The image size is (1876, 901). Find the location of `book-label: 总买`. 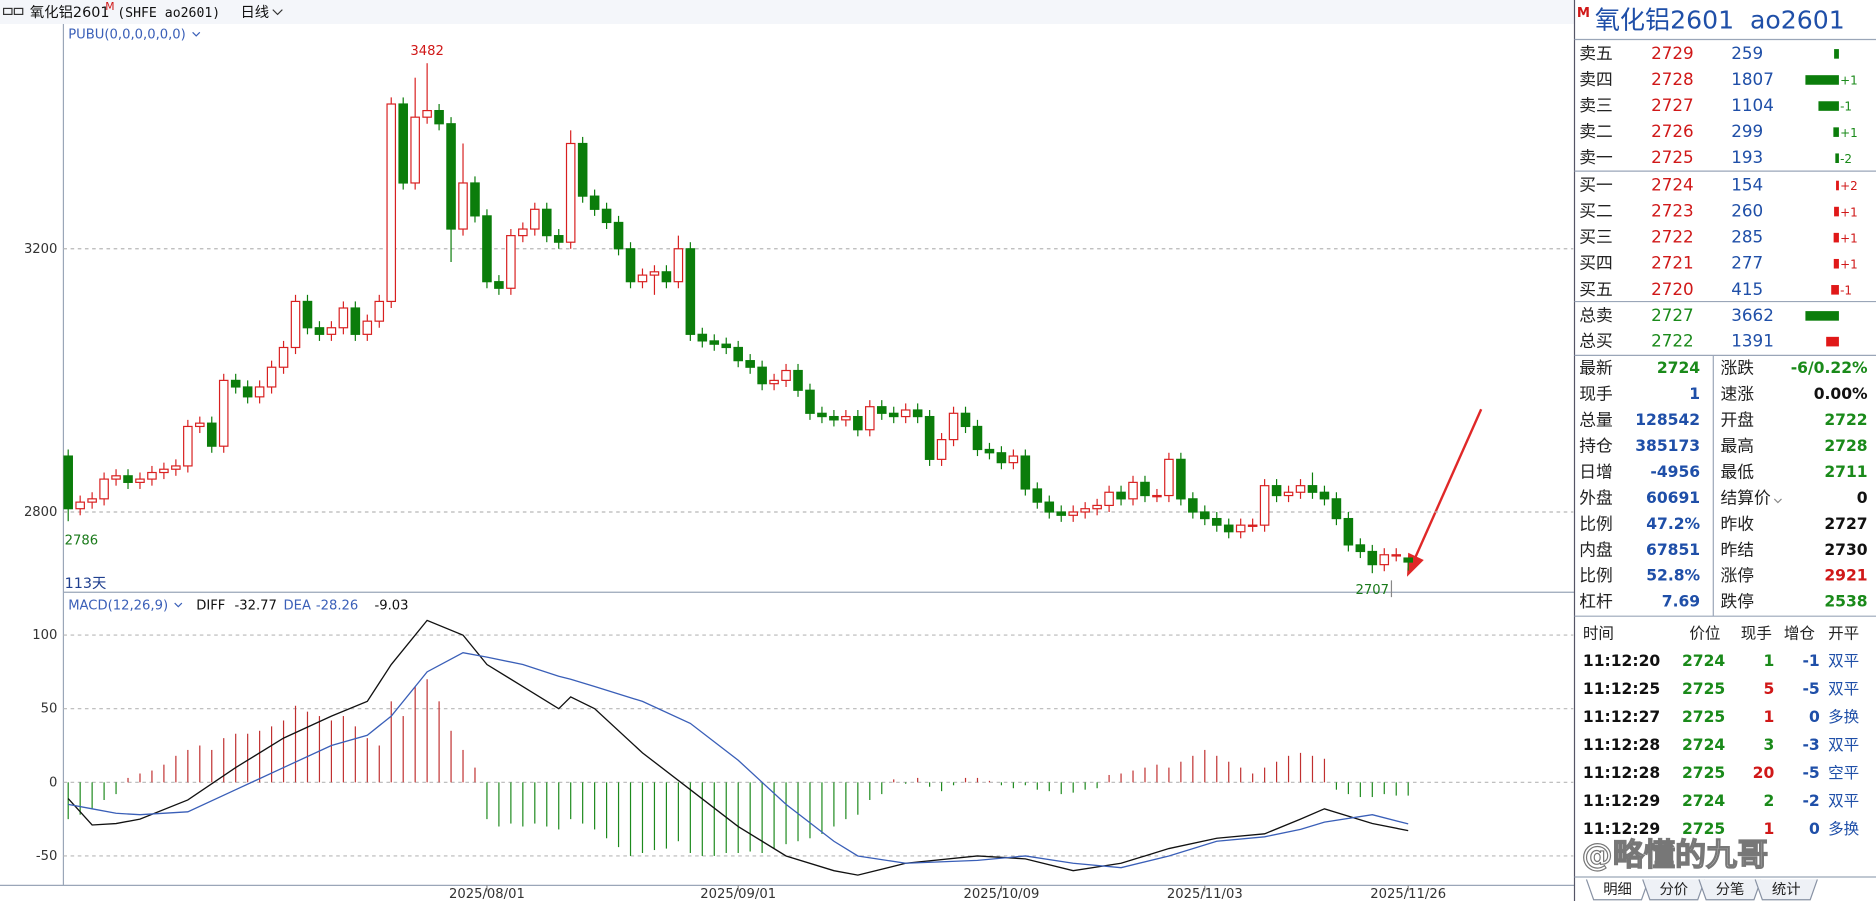

book-label: 总买 is located at coordinates (1596, 341).